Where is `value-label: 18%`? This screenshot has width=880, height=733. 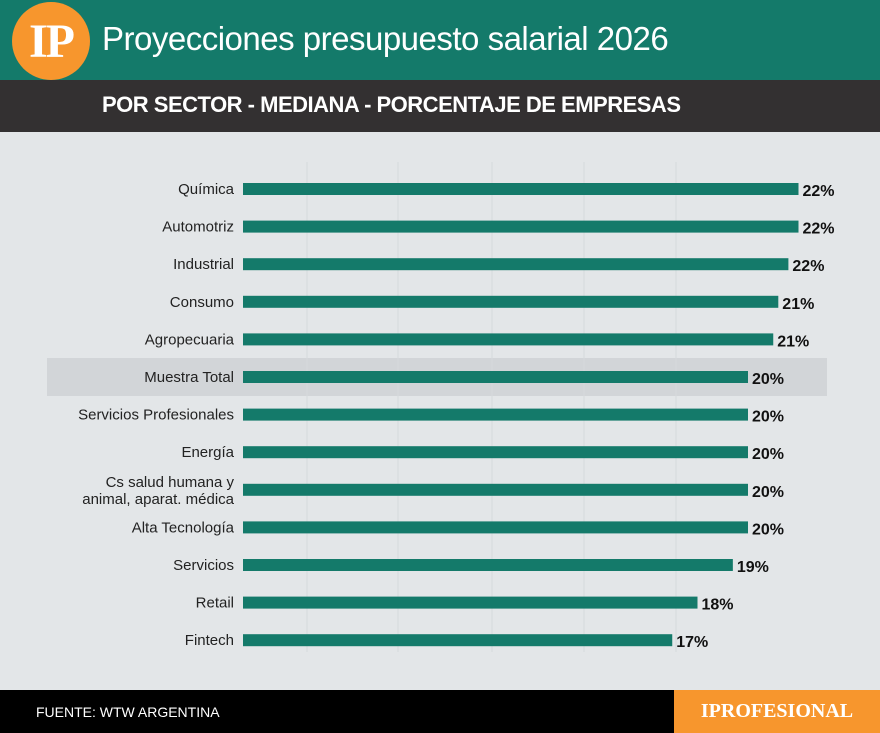
value-label: 18% is located at coordinates (718, 605).